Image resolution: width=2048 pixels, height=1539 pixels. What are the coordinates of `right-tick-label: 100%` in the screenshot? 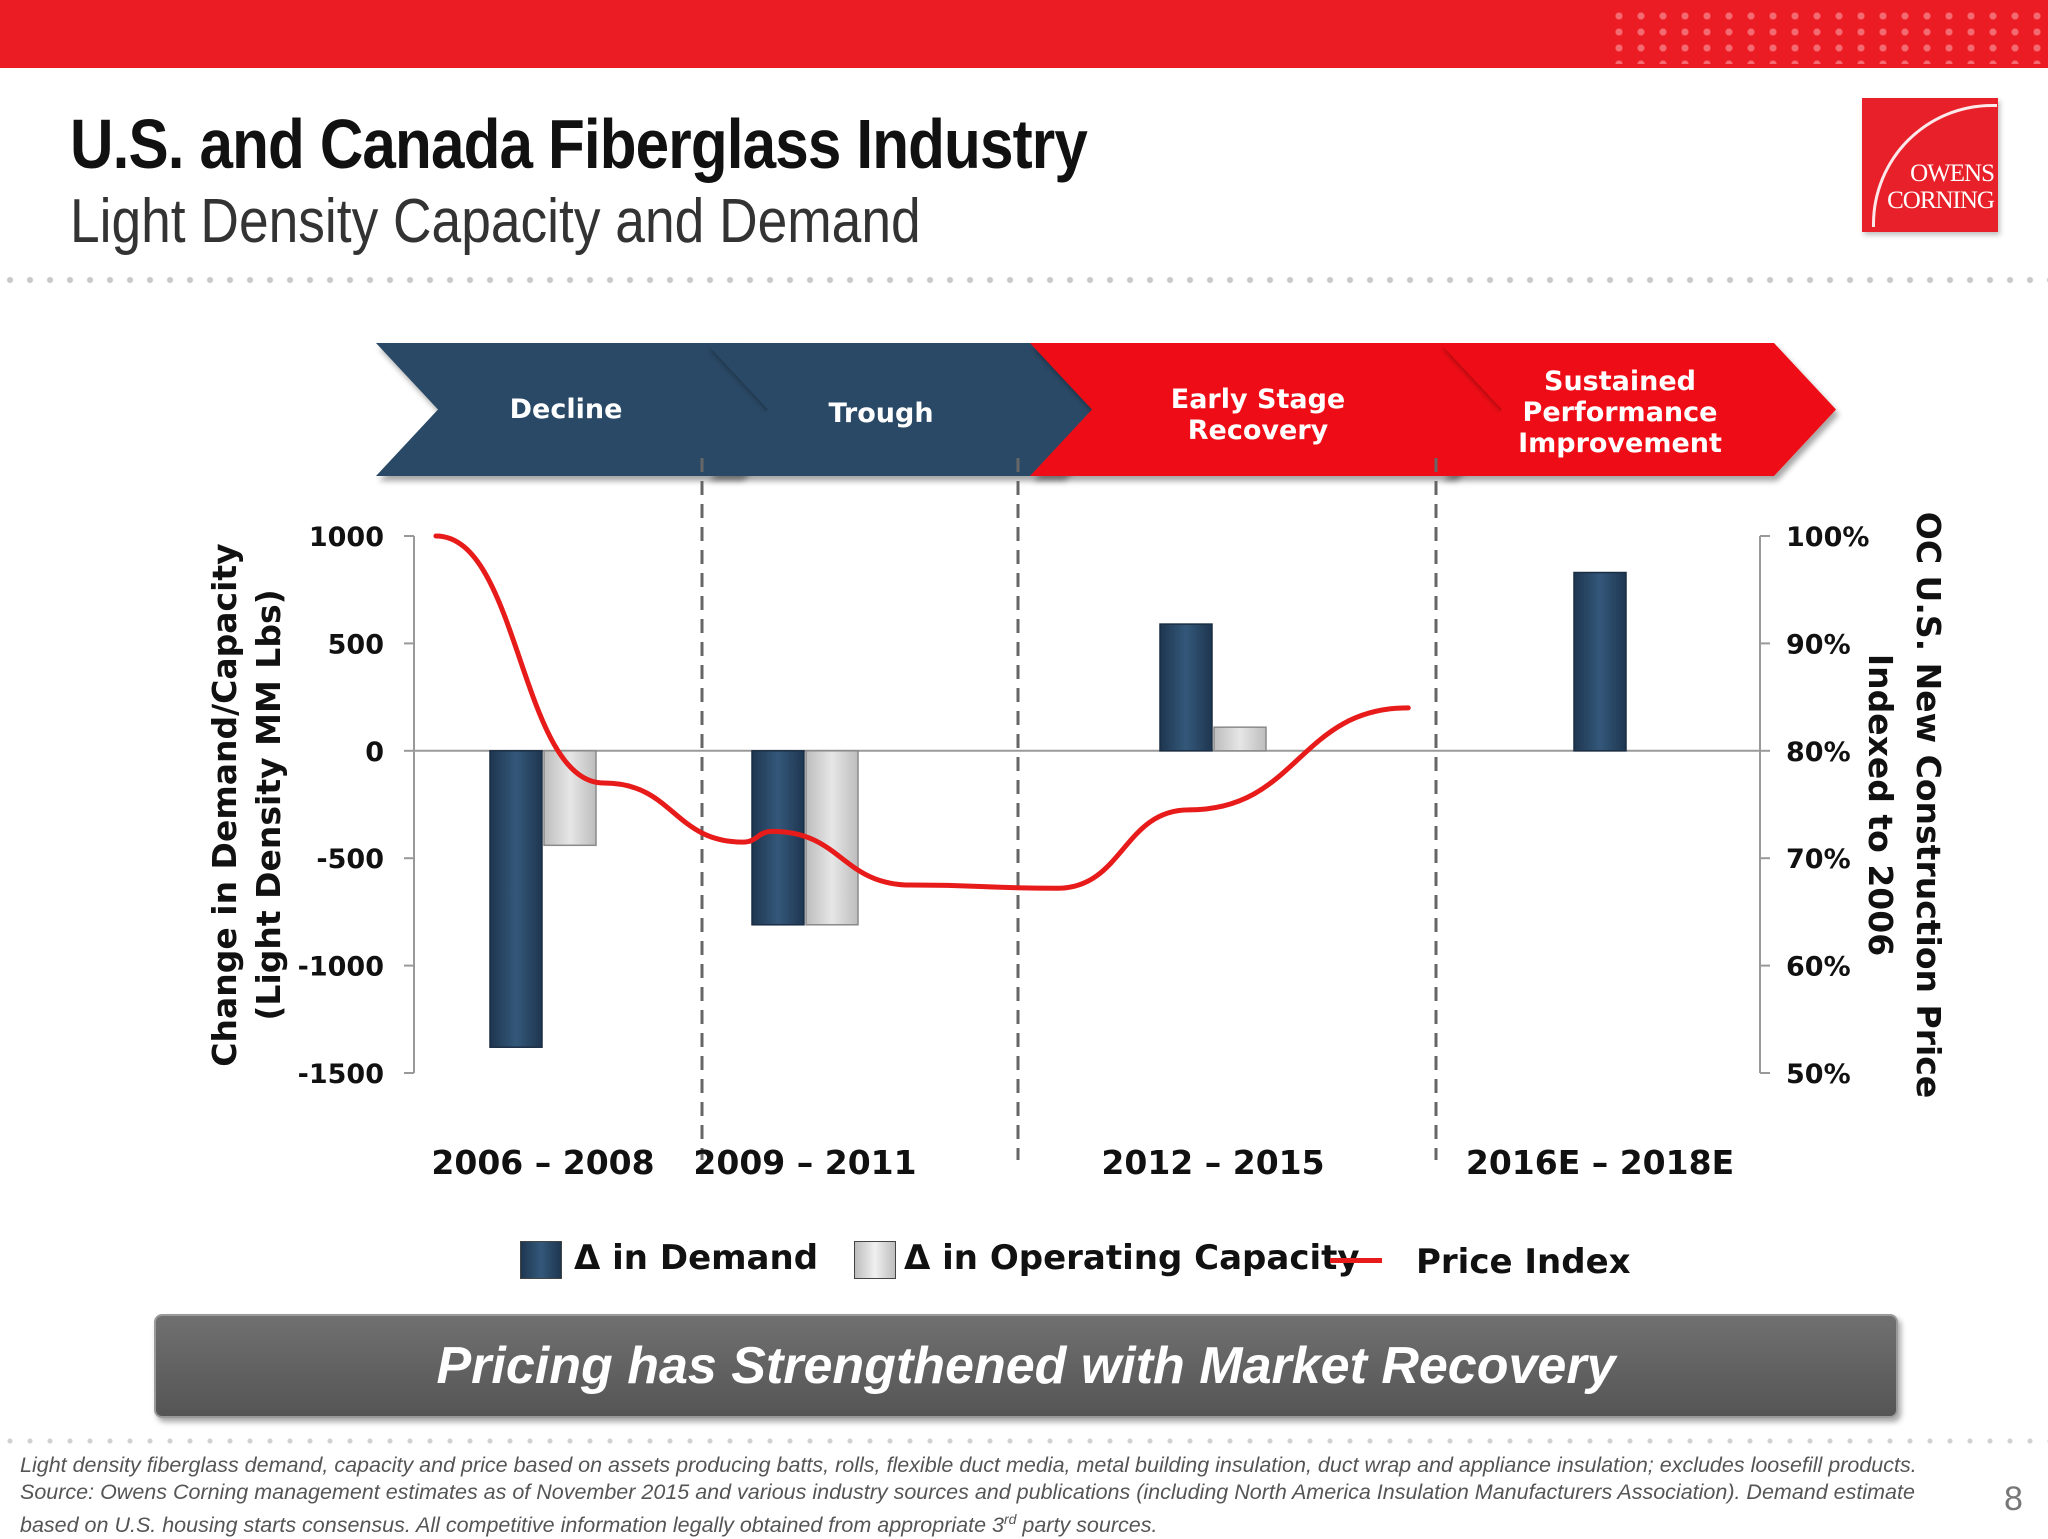 It's located at (1827, 537).